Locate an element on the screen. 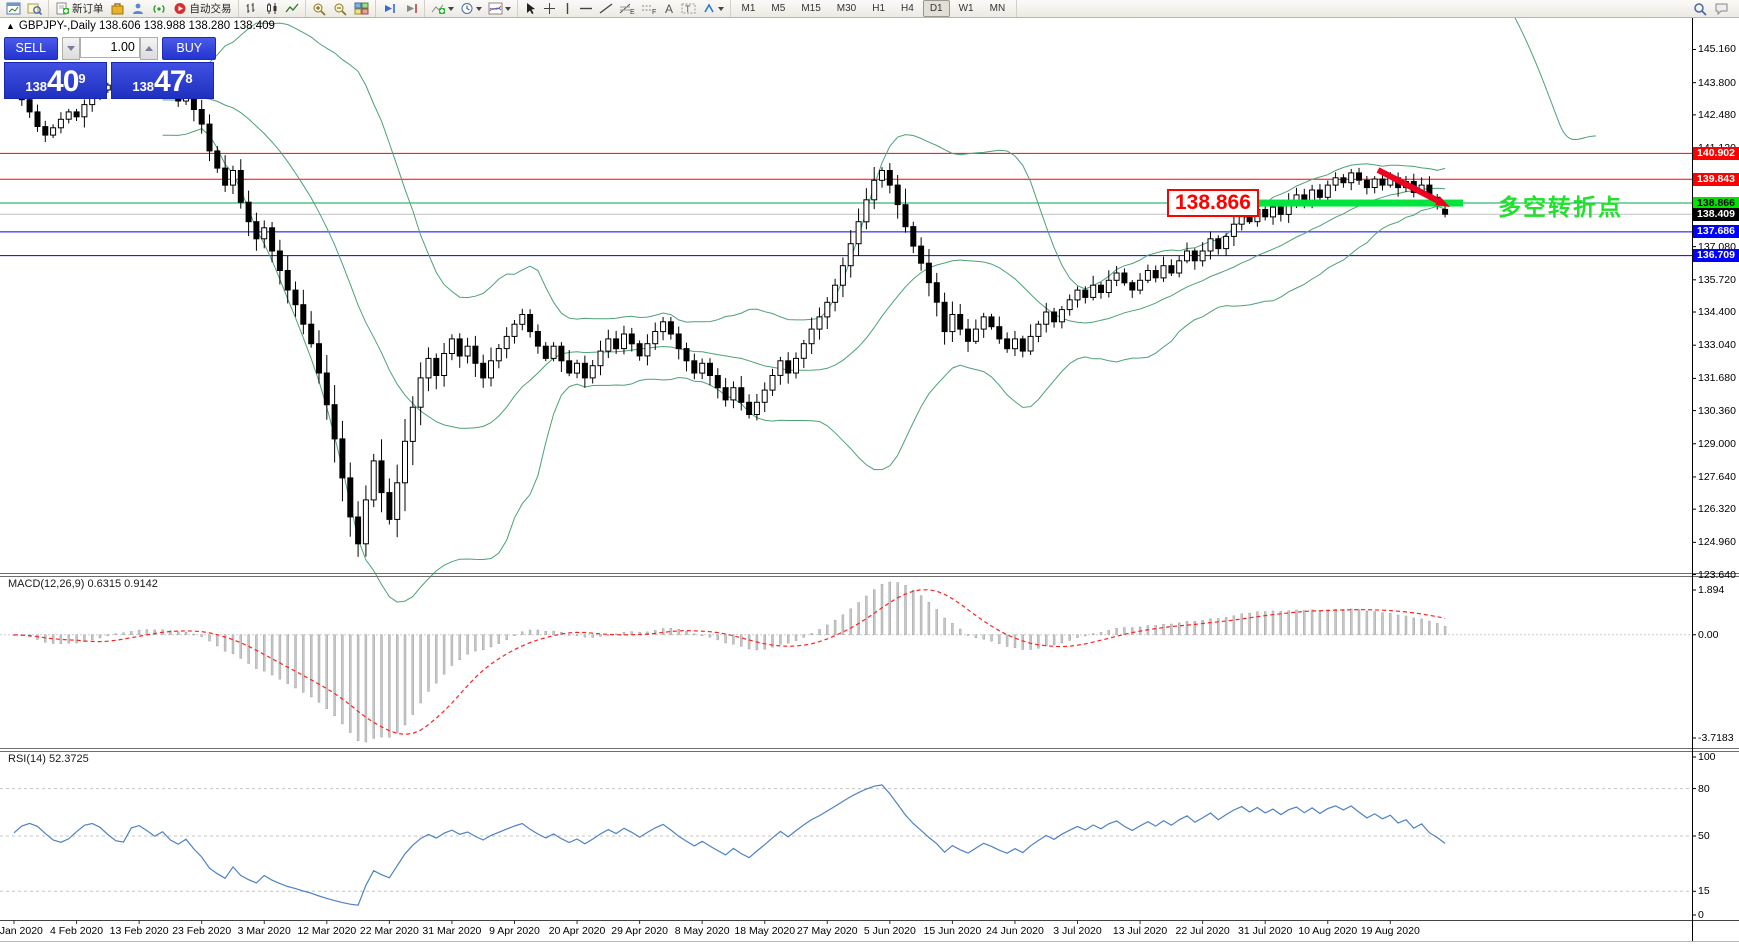 Image resolution: width=1739 pixels, height=944 pixels. svg-text: A is located at coordinates (669, 8).